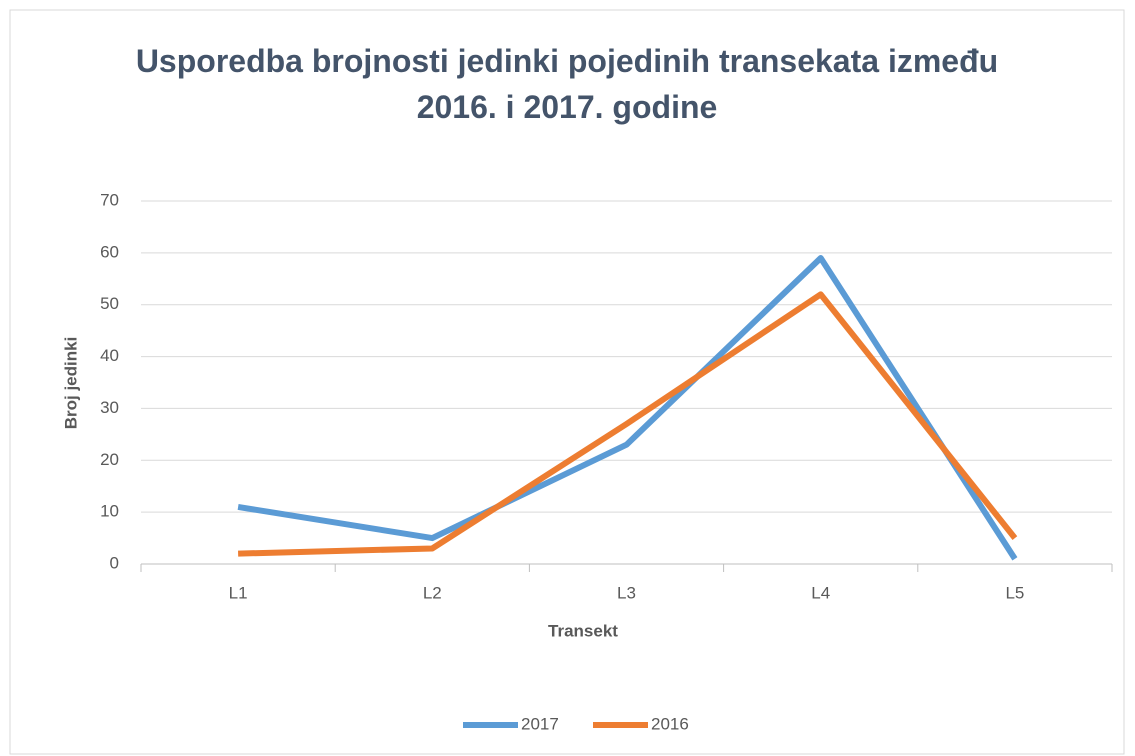  Describe the element at coordinates (109, 355) in the screenshot. I see `y-tick-label: 40` at that location.